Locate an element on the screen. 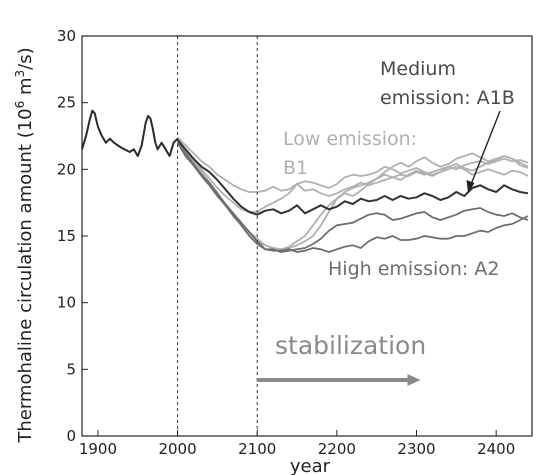 The image size is (539, 475). y-tick-label: 15 is located at coordinates (66, 236).